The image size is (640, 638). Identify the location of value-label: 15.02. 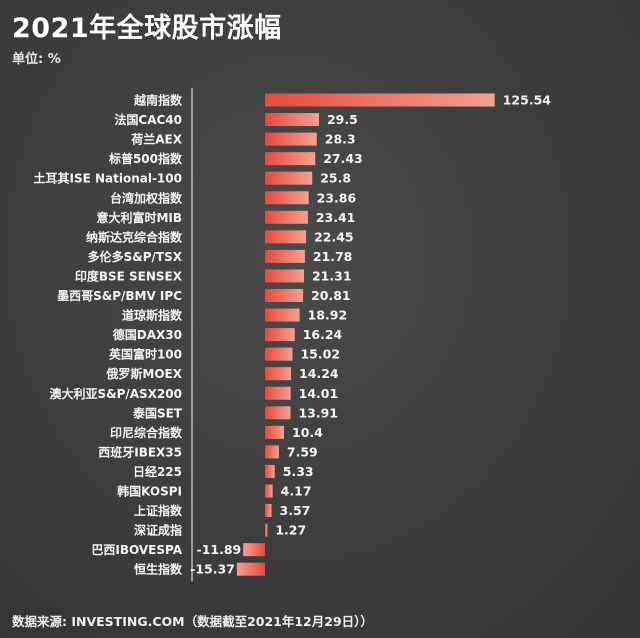
(320, 354).